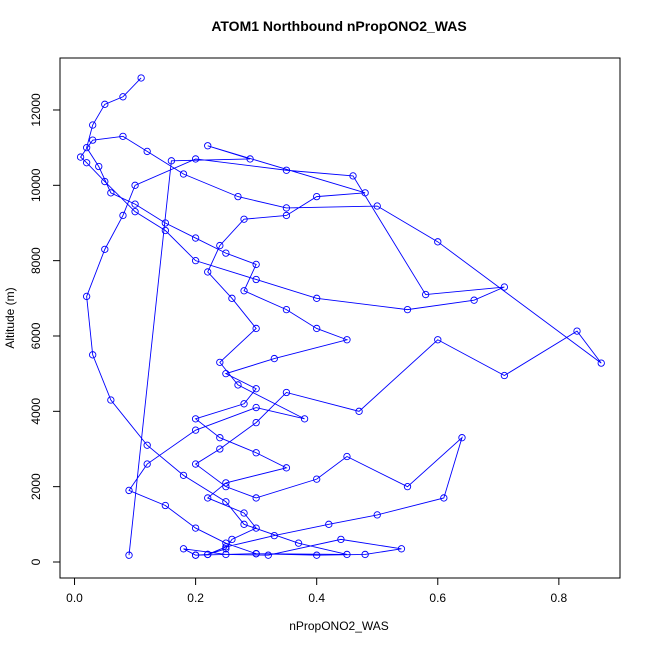 This screenshot has height=650, width=650. I want to click on chart-title: ATOM1 Northbound nPropONO2_WAS, so click(338, 26).